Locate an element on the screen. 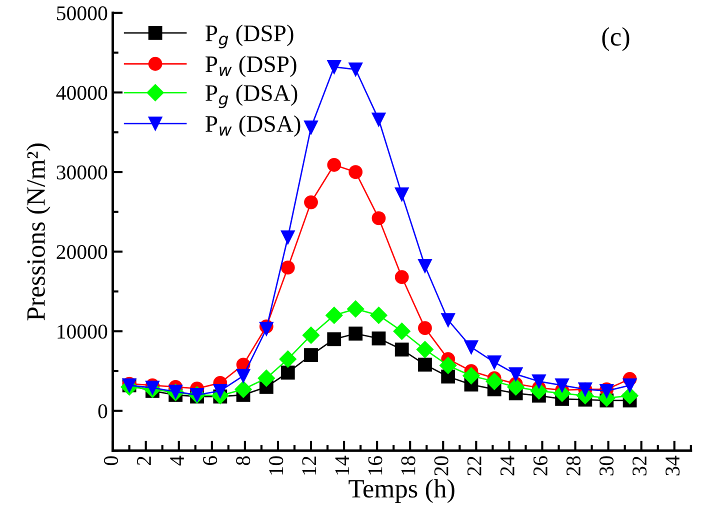 The width and height of the screenshot is (705, 515). y-tick-label: 20000 is located at coordinates (82, 252).